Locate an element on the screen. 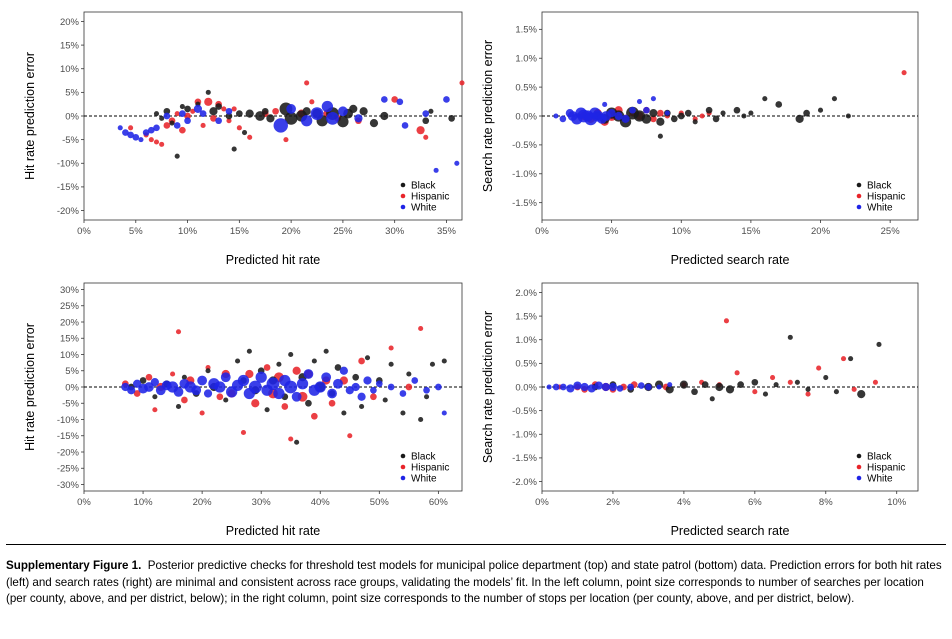  y-tick-label: 0.0% is located at coordinates (526, 387).